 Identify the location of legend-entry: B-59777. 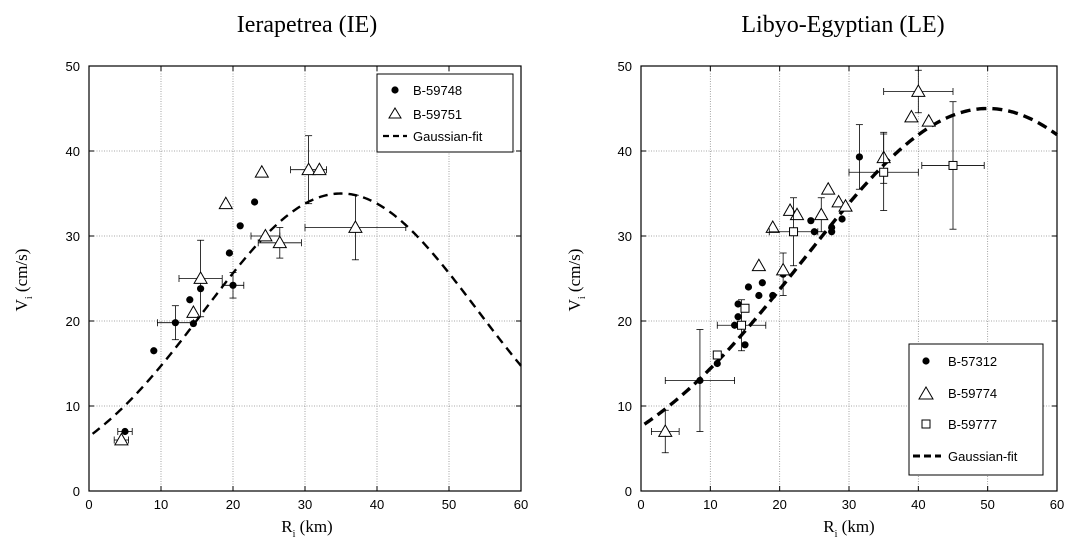
(972, 424).